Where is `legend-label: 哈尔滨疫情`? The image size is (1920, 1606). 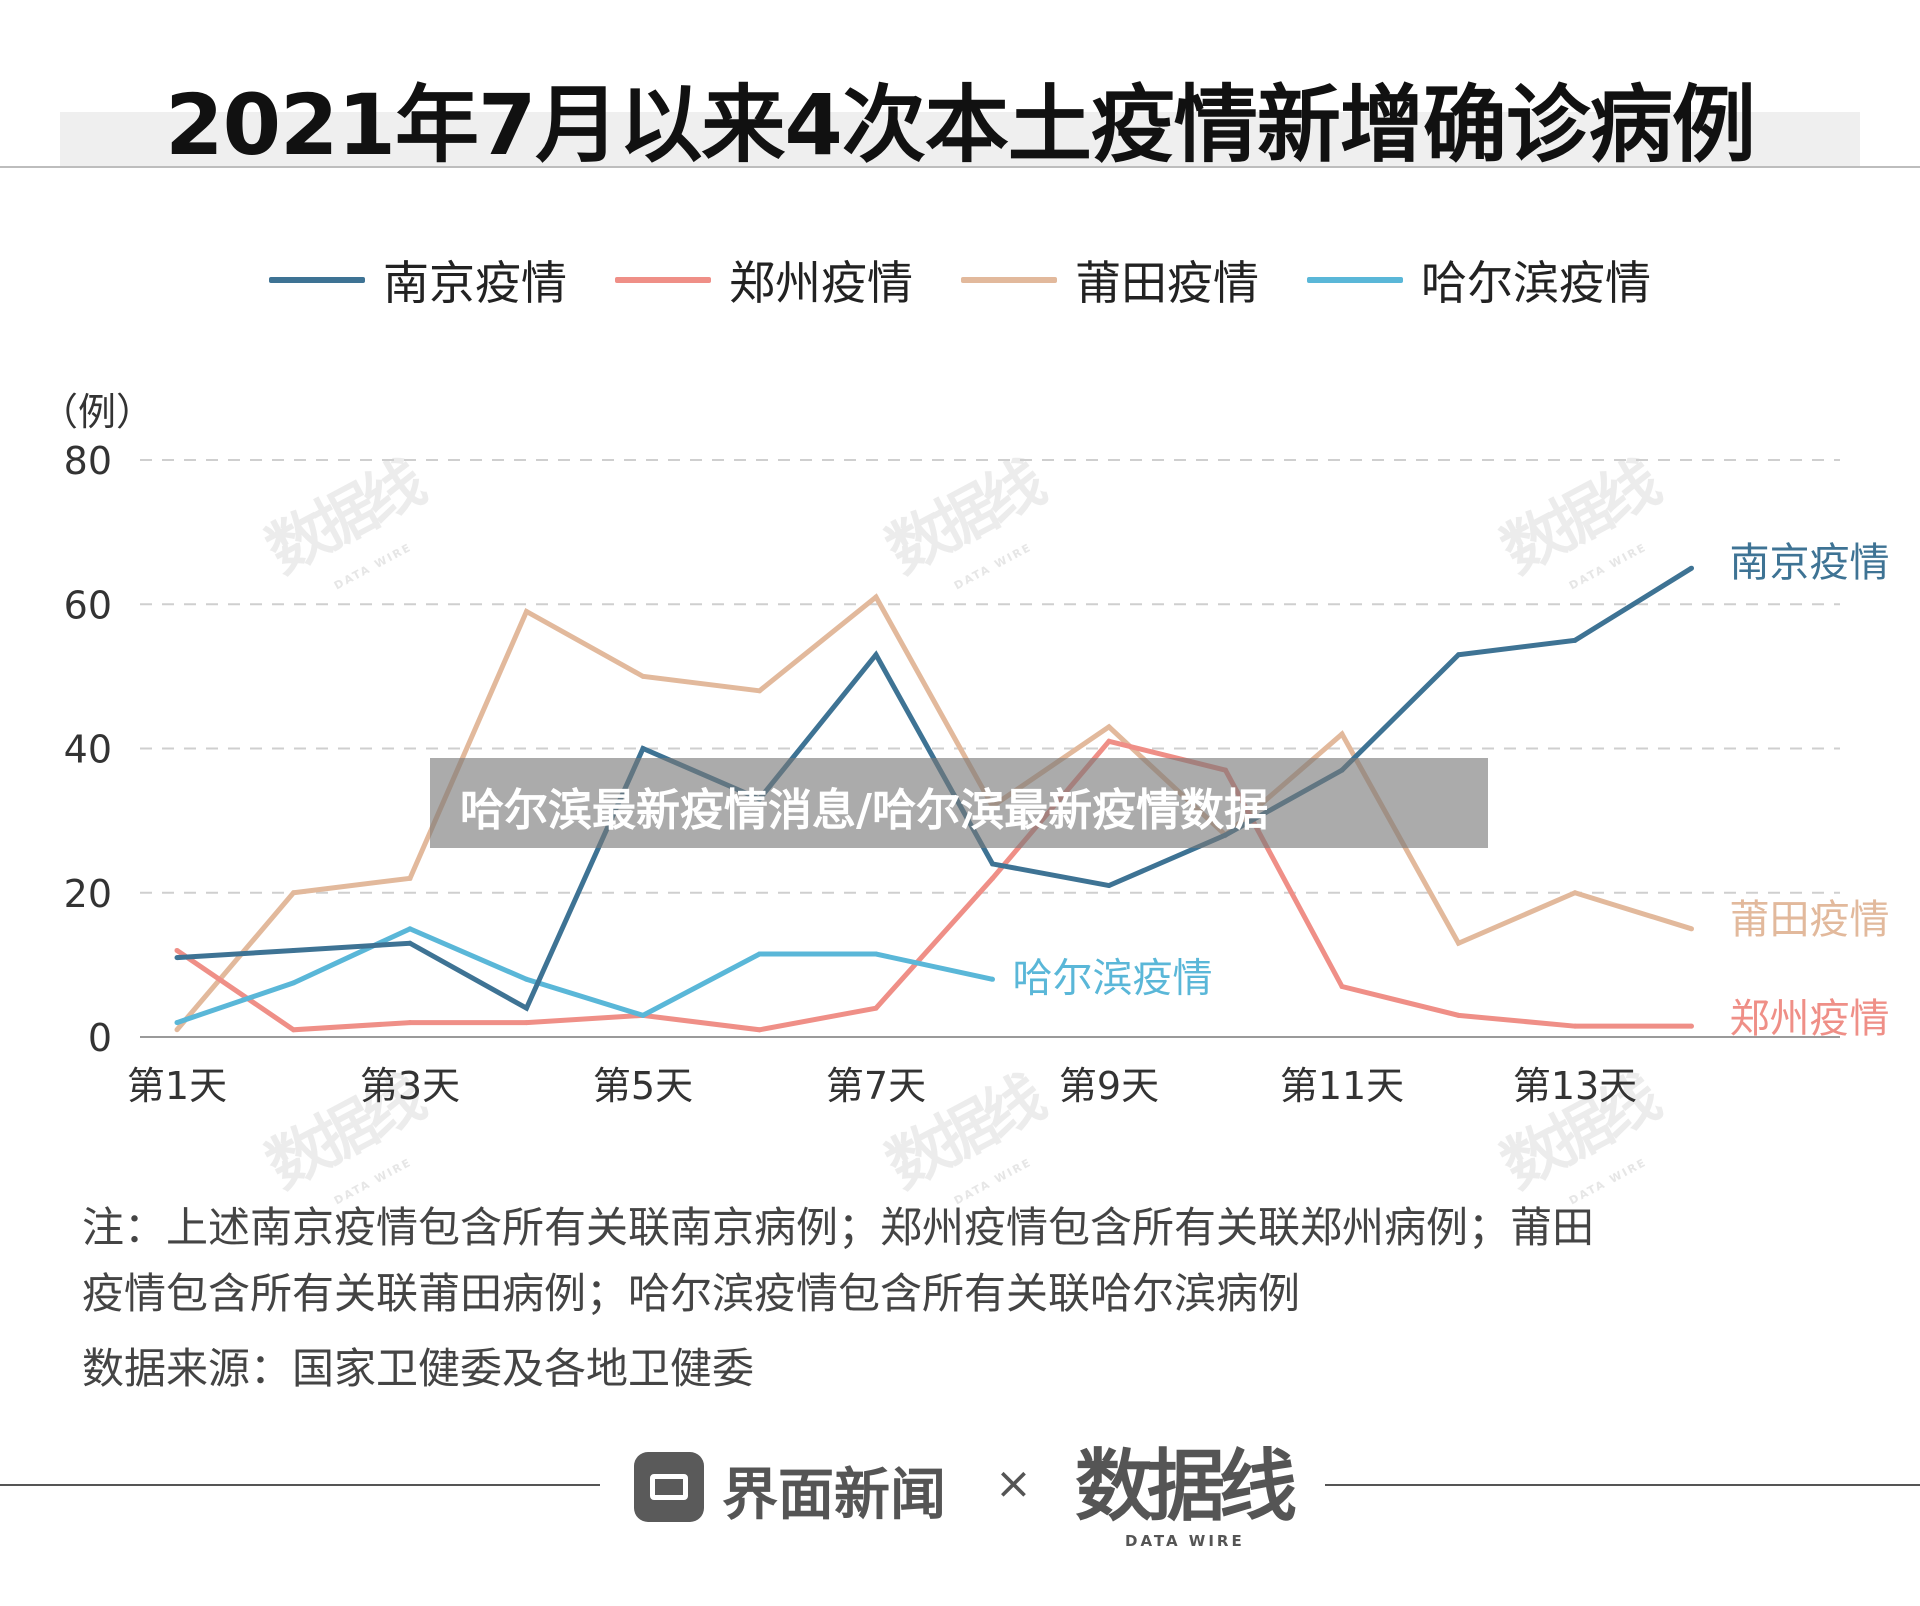 legend-label: 哈尔滨疫情 is located at coordinates (1536, 283).